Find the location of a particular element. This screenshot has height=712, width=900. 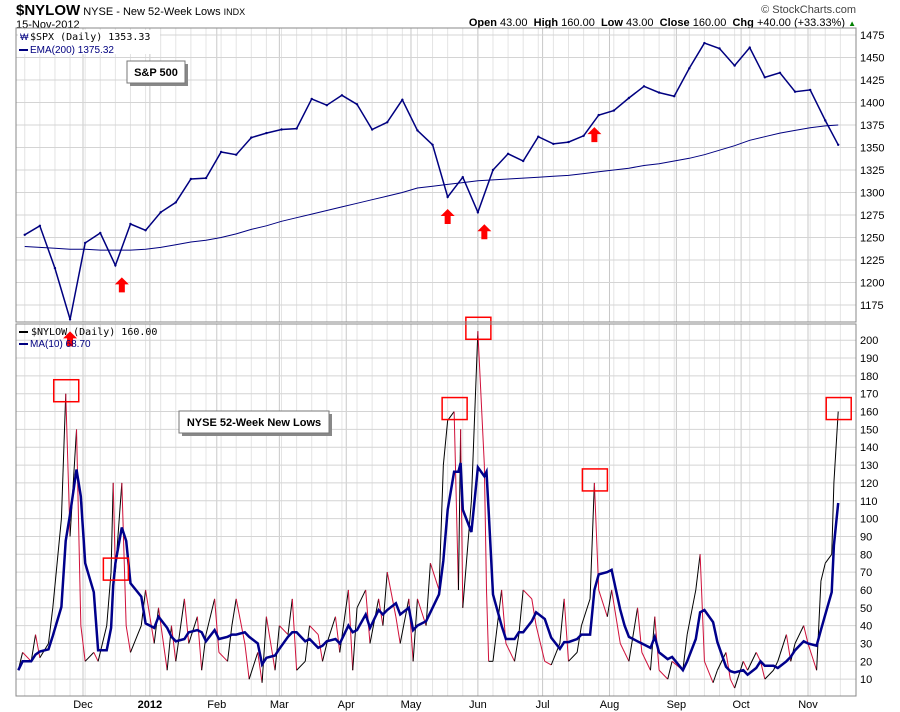

y-tick-label: 1425 is located at coordinates (872, 81).